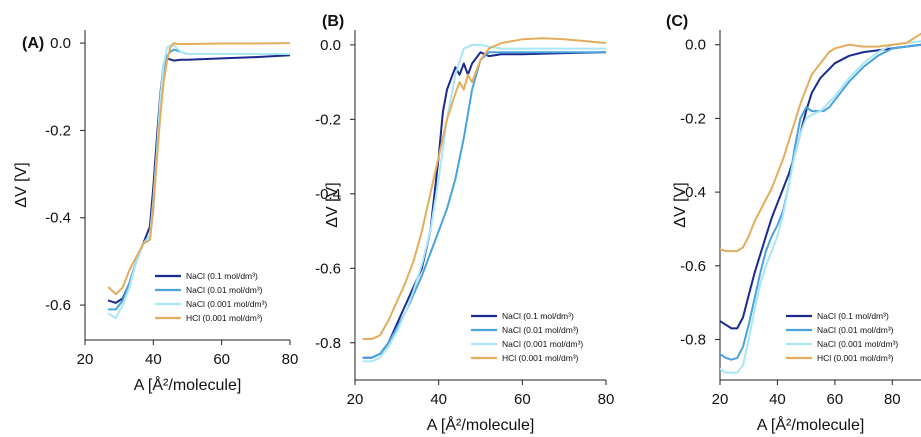 The image size is (921, 437). Describe the element at coordinates (677, 21) in the screenshot. I see `panel-label: (C)` at that location.